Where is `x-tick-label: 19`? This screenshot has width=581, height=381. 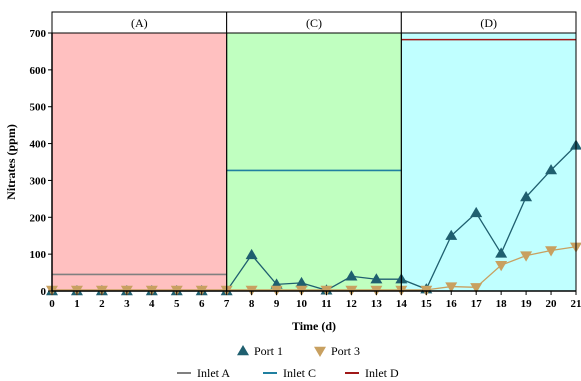 x-tick-label: 19 is located at coordinates (527, 304).